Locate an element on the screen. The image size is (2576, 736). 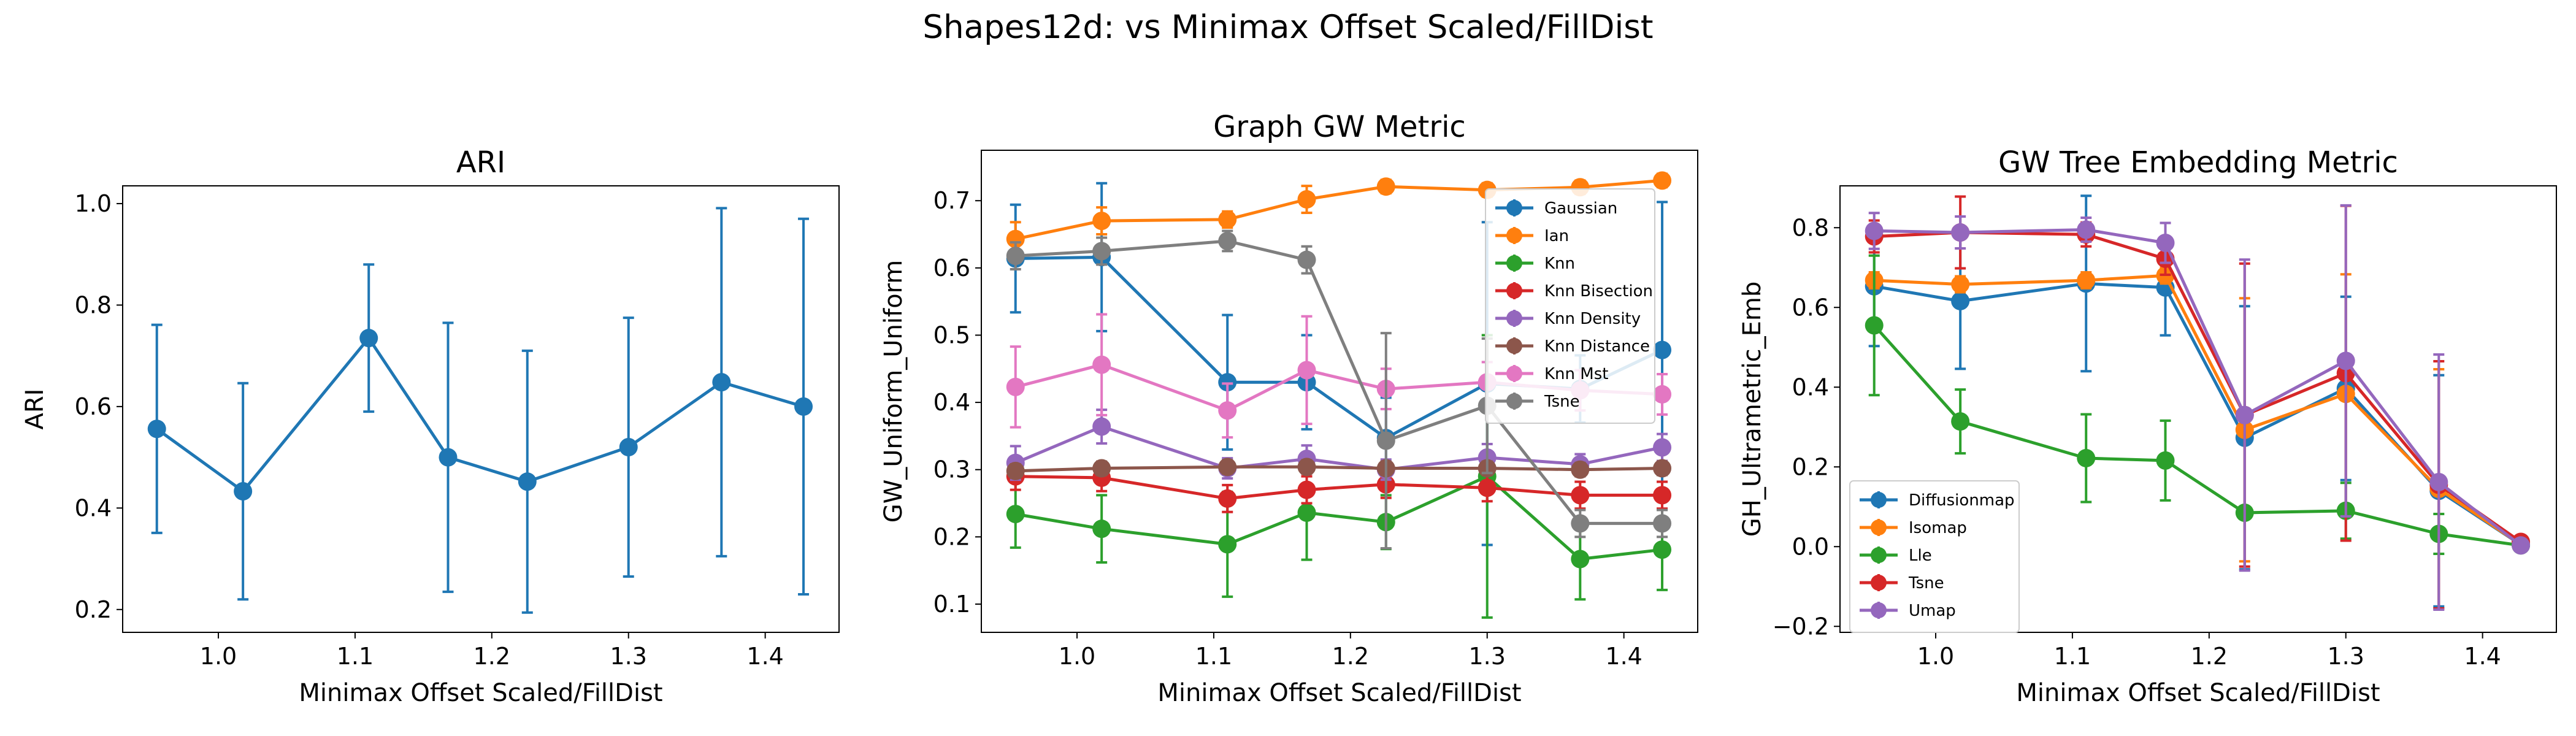
series-umap is located at coordinates (2198, 407).